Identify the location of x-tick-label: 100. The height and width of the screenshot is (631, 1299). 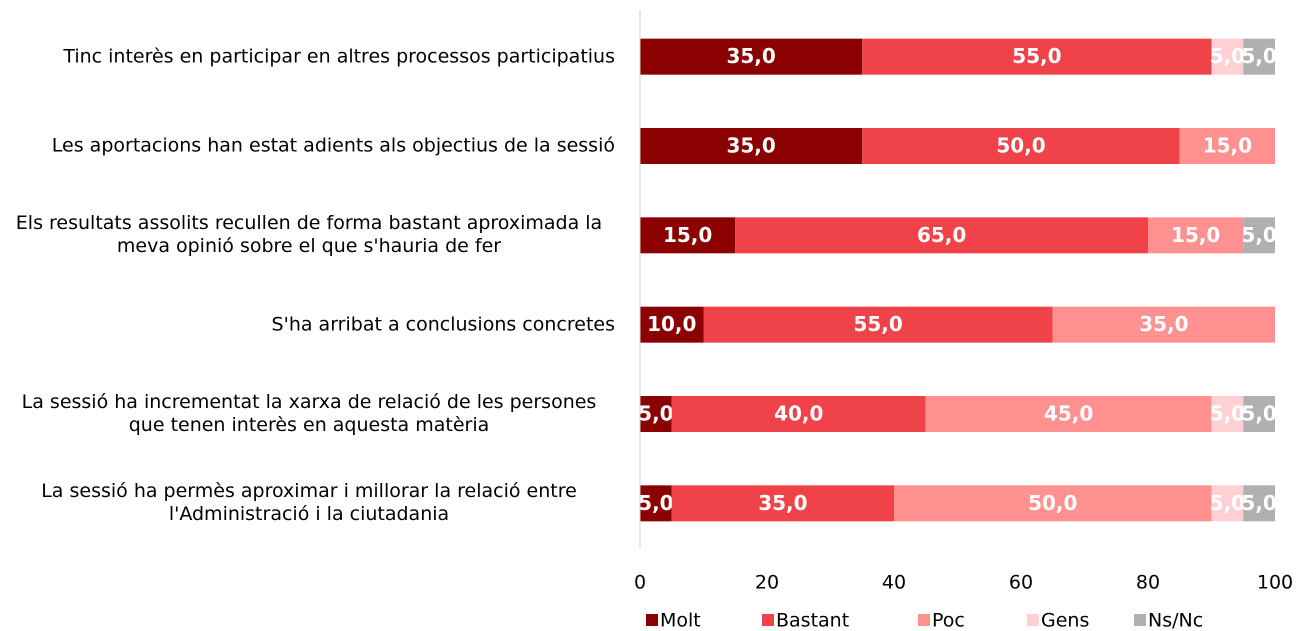
(1275, 583).